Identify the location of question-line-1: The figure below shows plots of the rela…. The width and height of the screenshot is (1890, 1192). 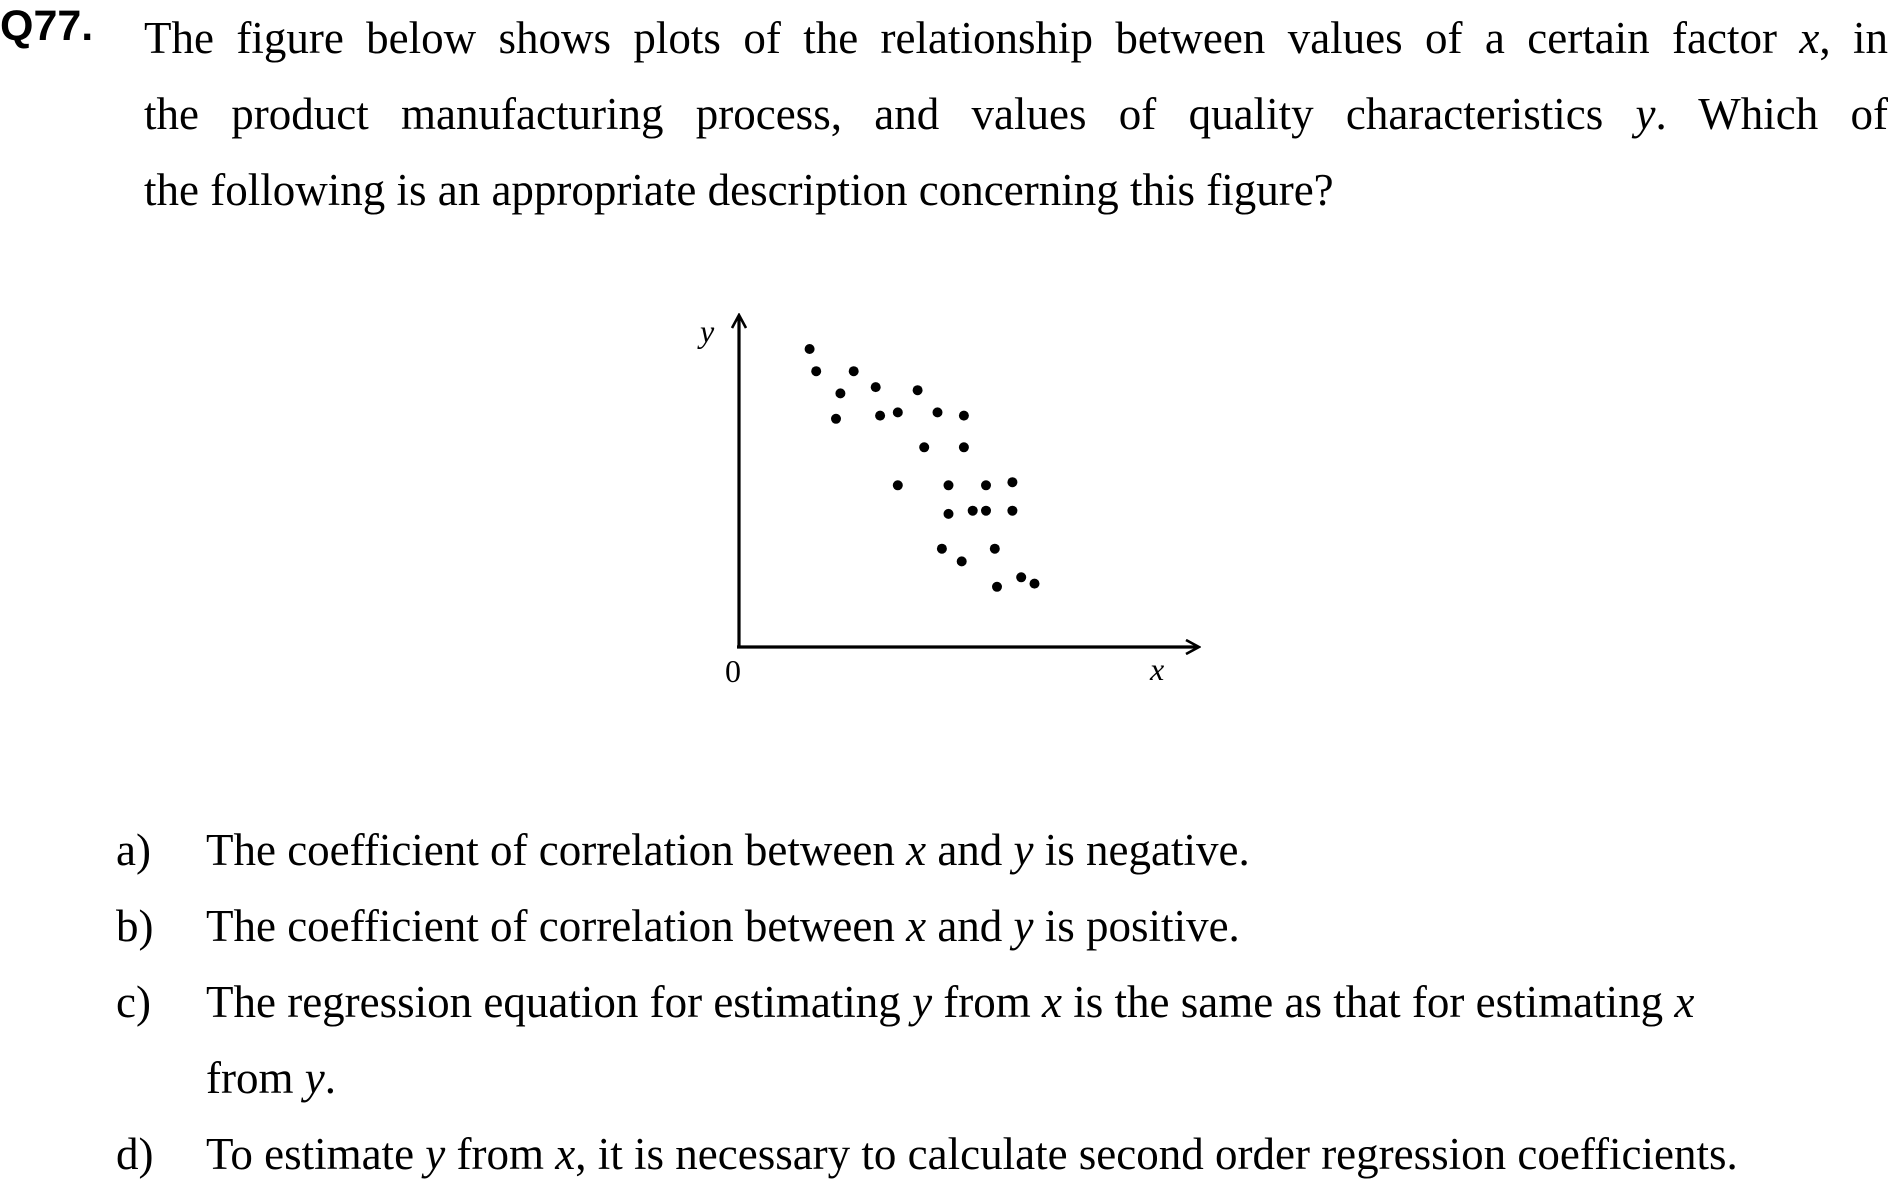
(1016, 38).